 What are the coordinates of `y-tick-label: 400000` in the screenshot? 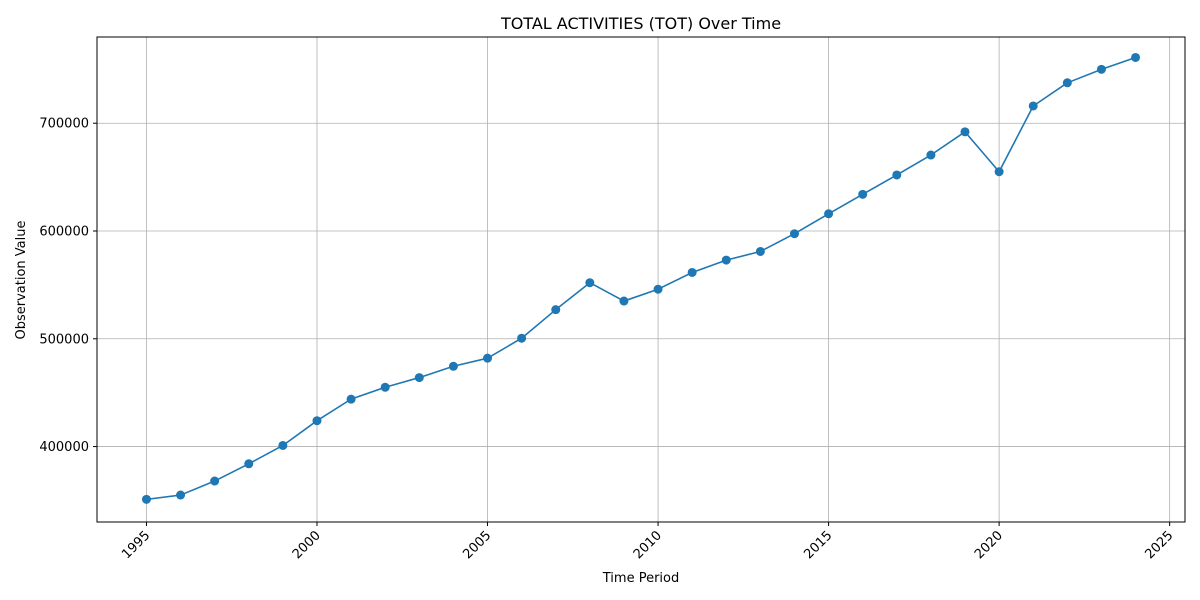 It's located at (64, 447).